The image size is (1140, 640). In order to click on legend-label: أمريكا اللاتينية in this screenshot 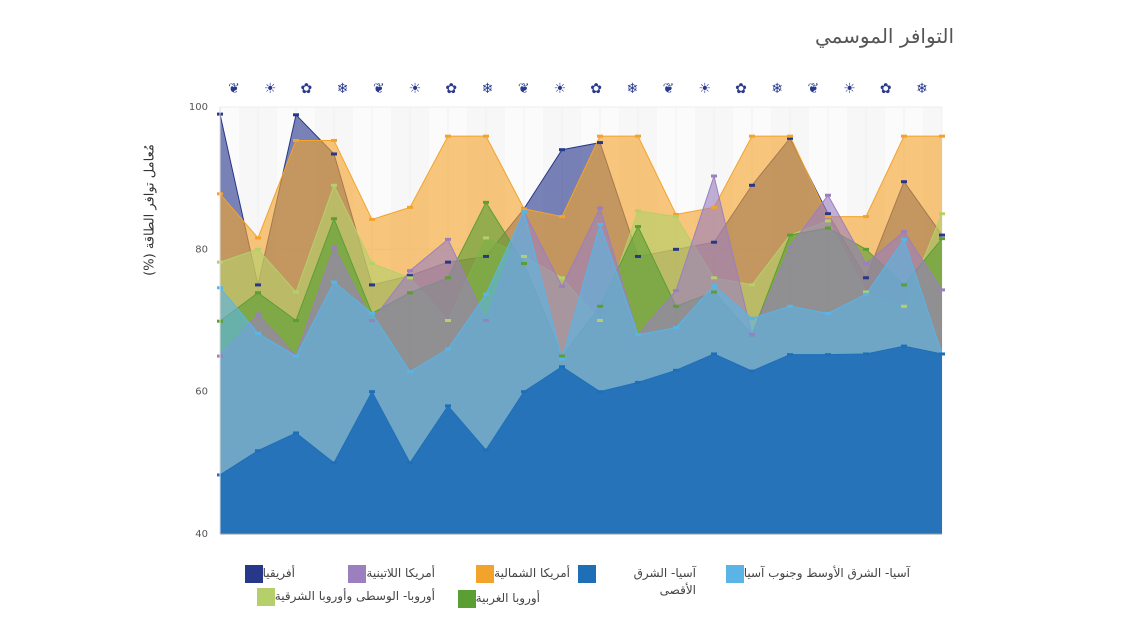, I will do `click(400, 573)`.